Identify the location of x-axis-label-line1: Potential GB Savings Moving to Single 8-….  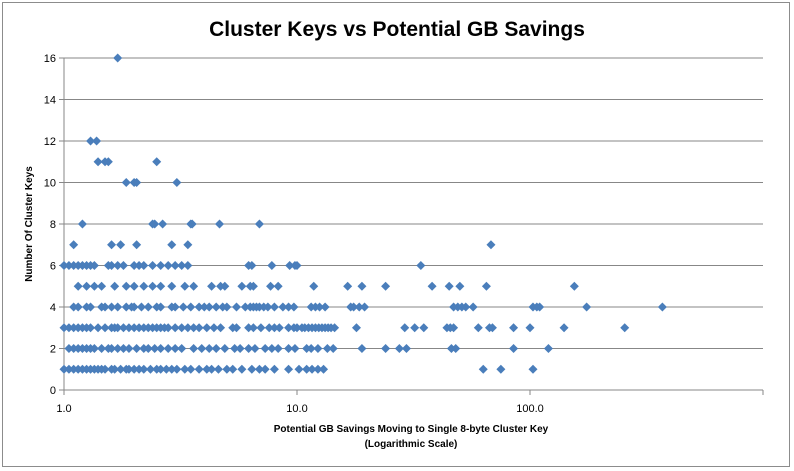
(411, 429).